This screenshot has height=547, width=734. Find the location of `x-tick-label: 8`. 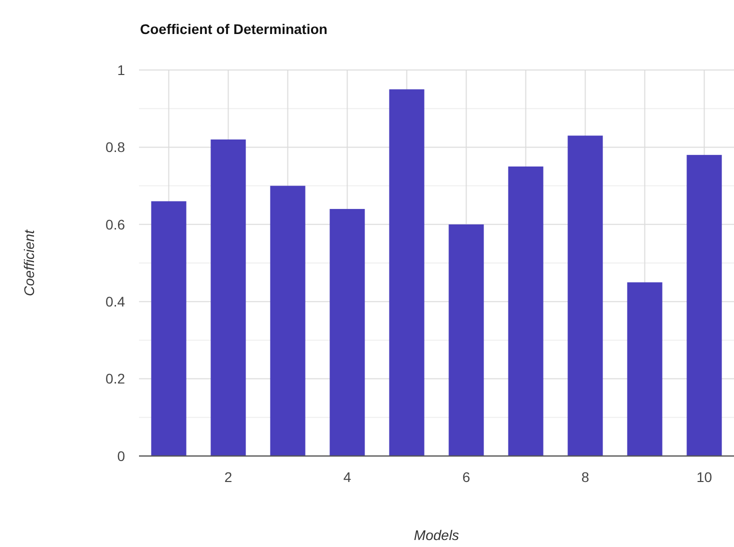

x-tick-label: 8 is located at coordinates (585, 476).